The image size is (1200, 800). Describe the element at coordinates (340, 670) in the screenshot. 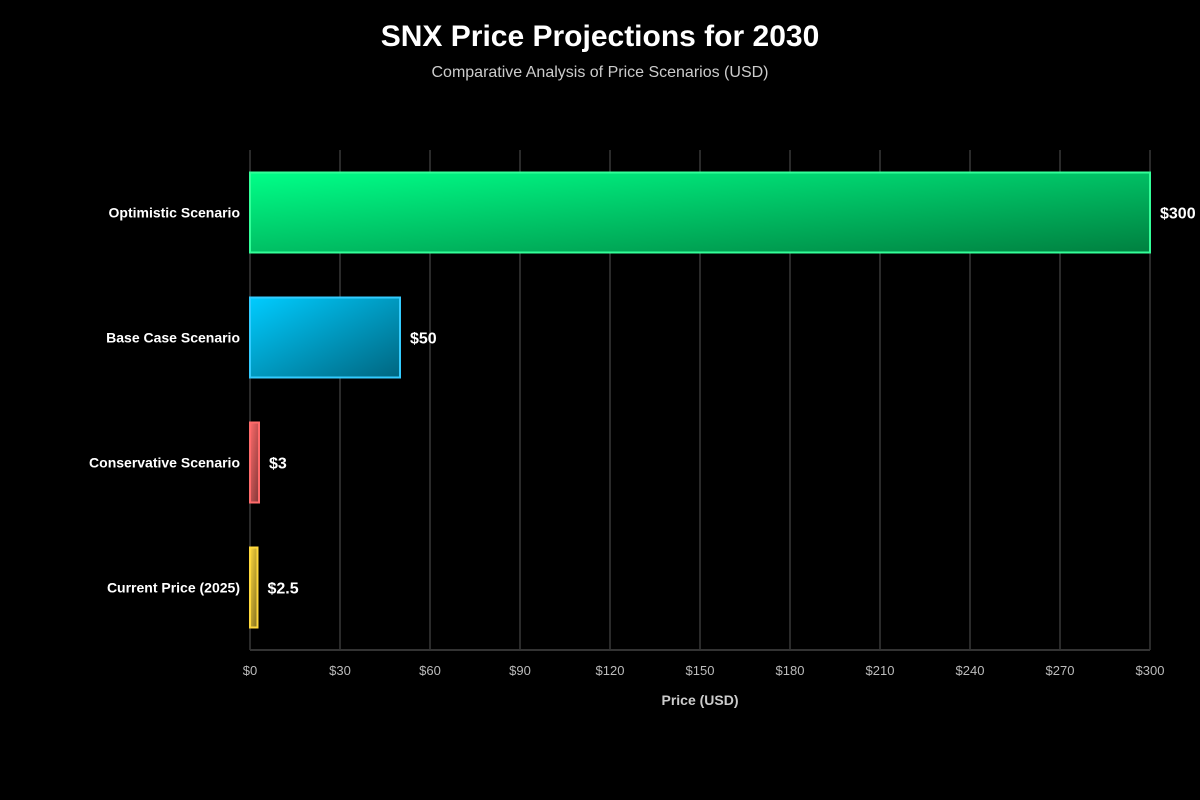

I see `x-tick-label: $30` at that location.